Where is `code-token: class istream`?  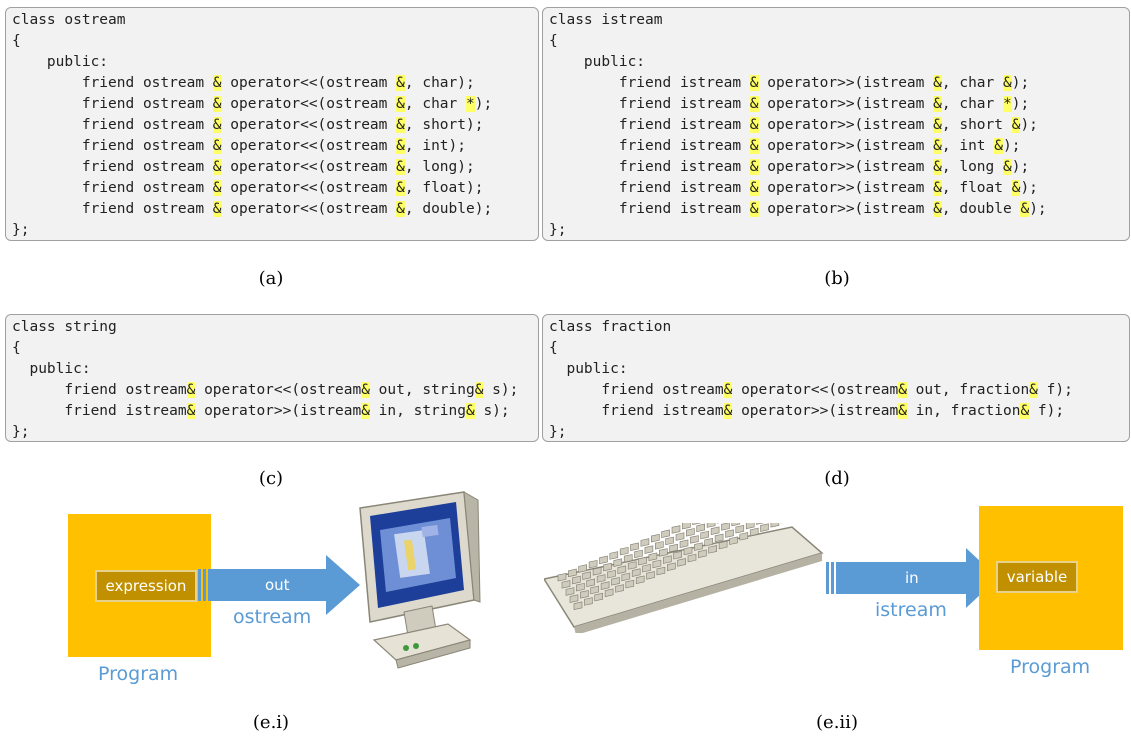
code-token: class istream is located at coordinates (606, 20).